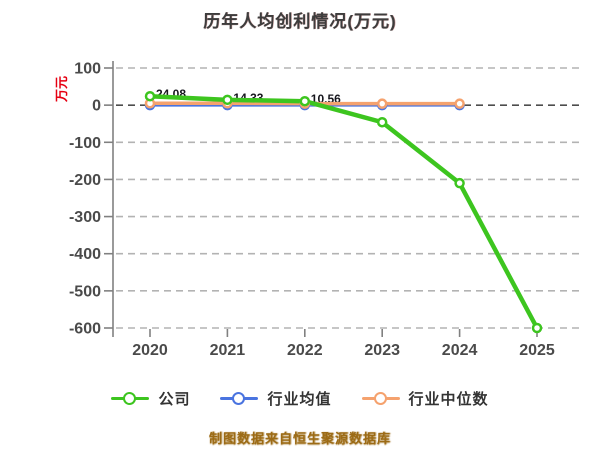 The image size is (600, 450). I want to click on legend-item-industry-median: 行业中位数, so click(425, 398).